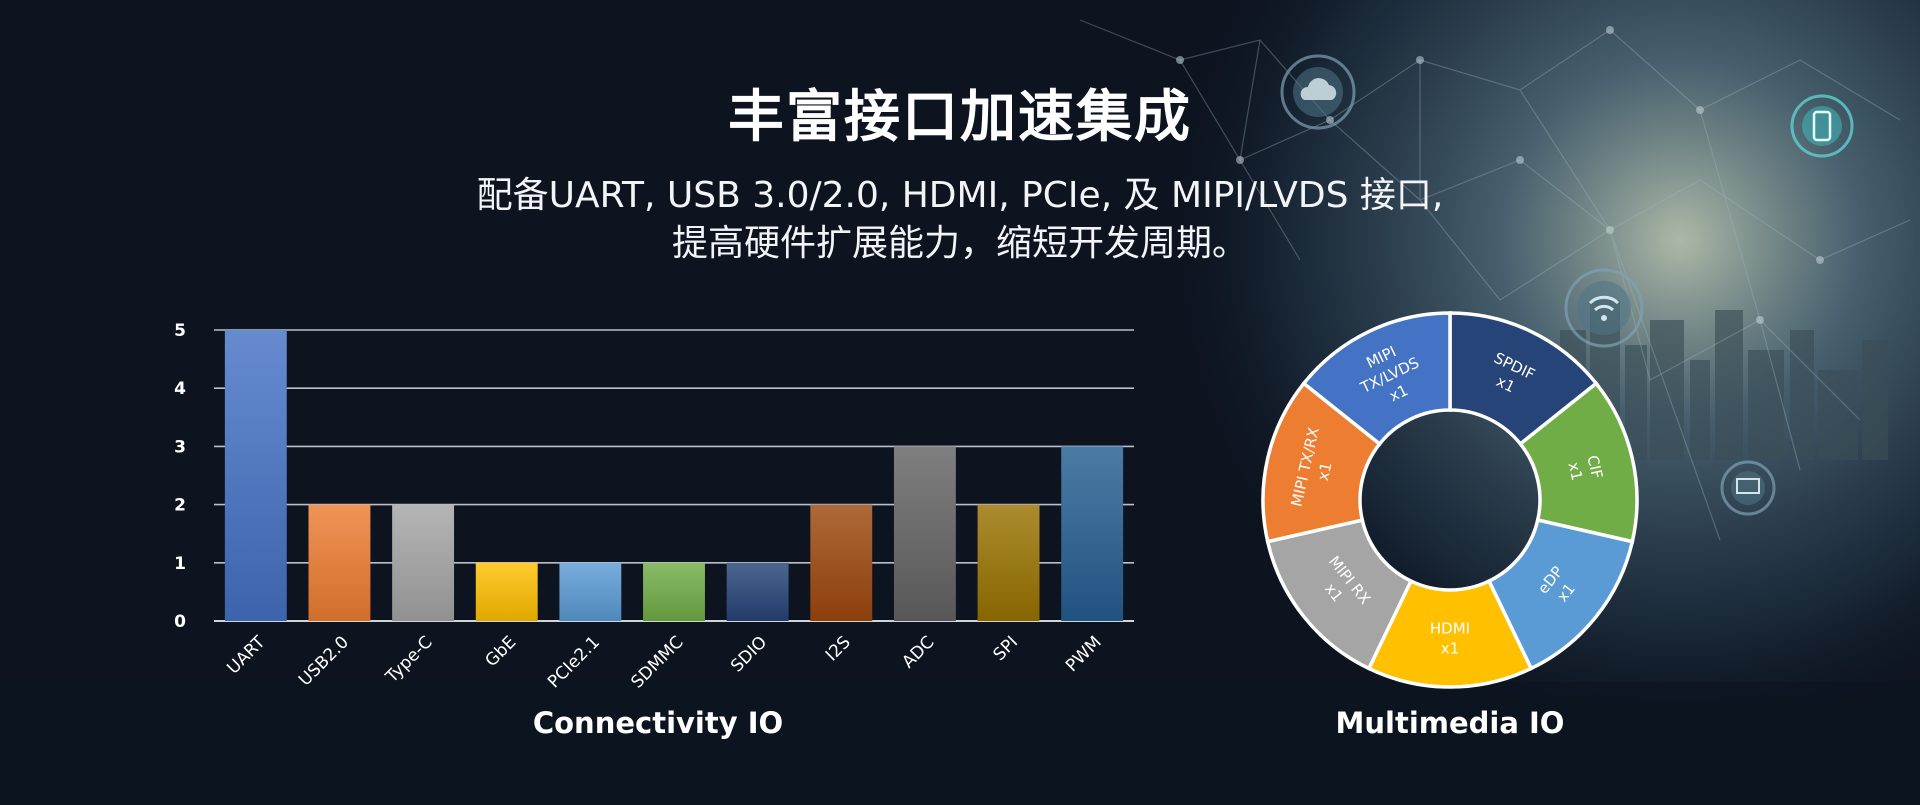 The image size is (1920, 805). I want to click on subtitle-line-2: 提高硬件扩展能力，缩短开发周期。, so click(959, 243).